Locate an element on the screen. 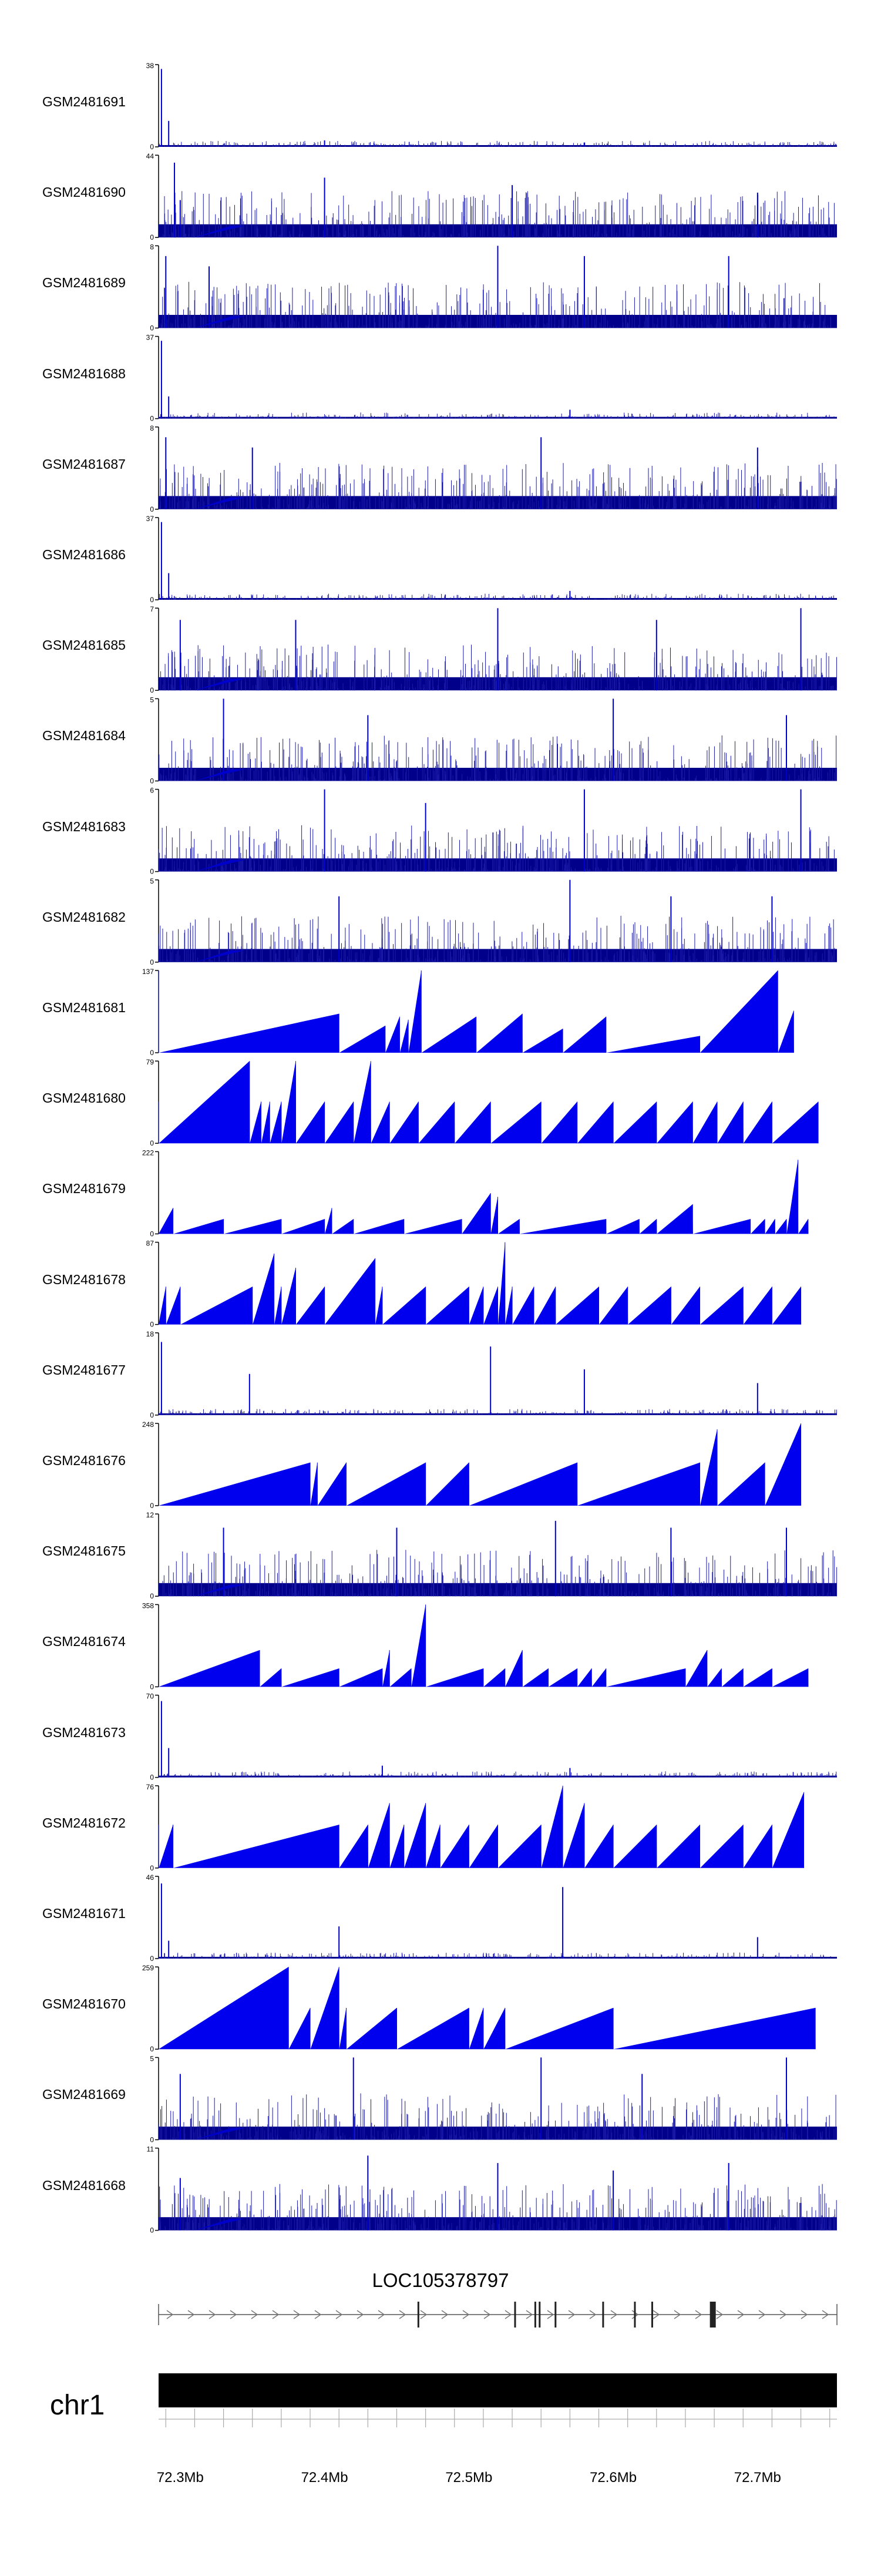 Image resolution: width=881 pixels, height=2576 pixels. track-ymax-label: 38 is located at coordinates (150, 66).